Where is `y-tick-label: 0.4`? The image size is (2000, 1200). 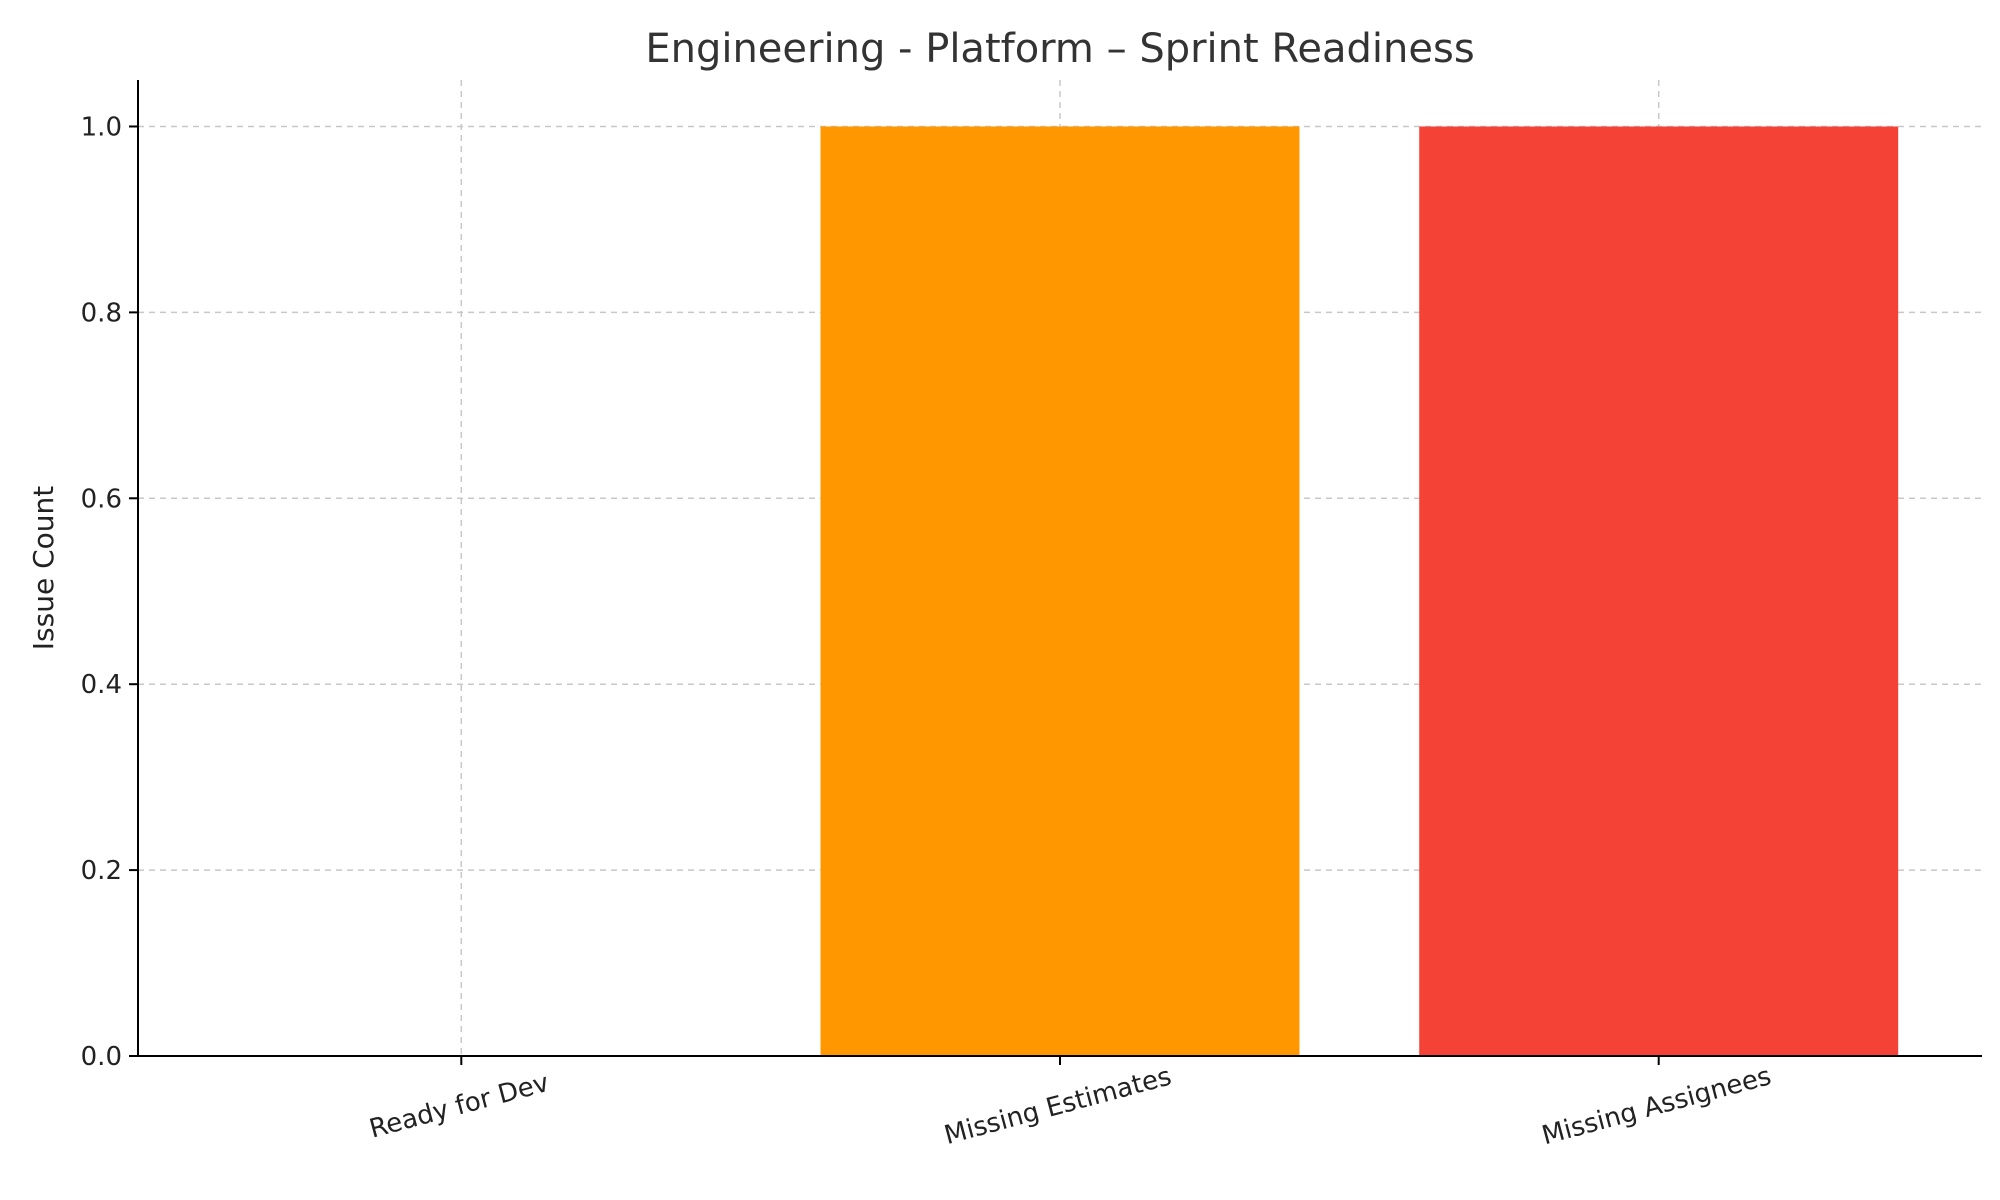
y-tick-label: 0.4 is located at coordinates (101, 685).